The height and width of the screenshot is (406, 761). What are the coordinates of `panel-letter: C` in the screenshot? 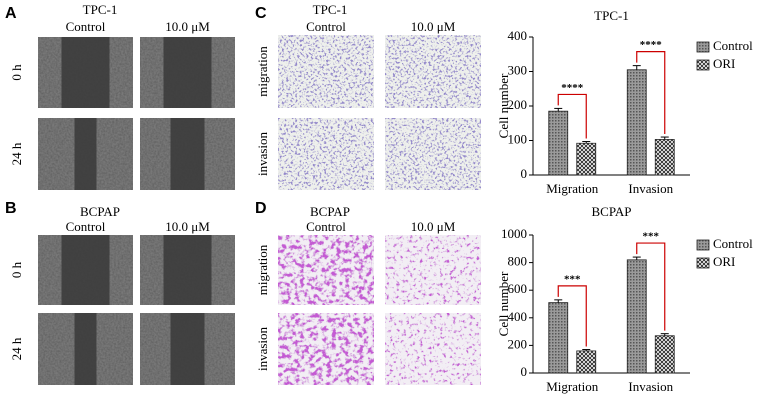 It's located at (261, 13).